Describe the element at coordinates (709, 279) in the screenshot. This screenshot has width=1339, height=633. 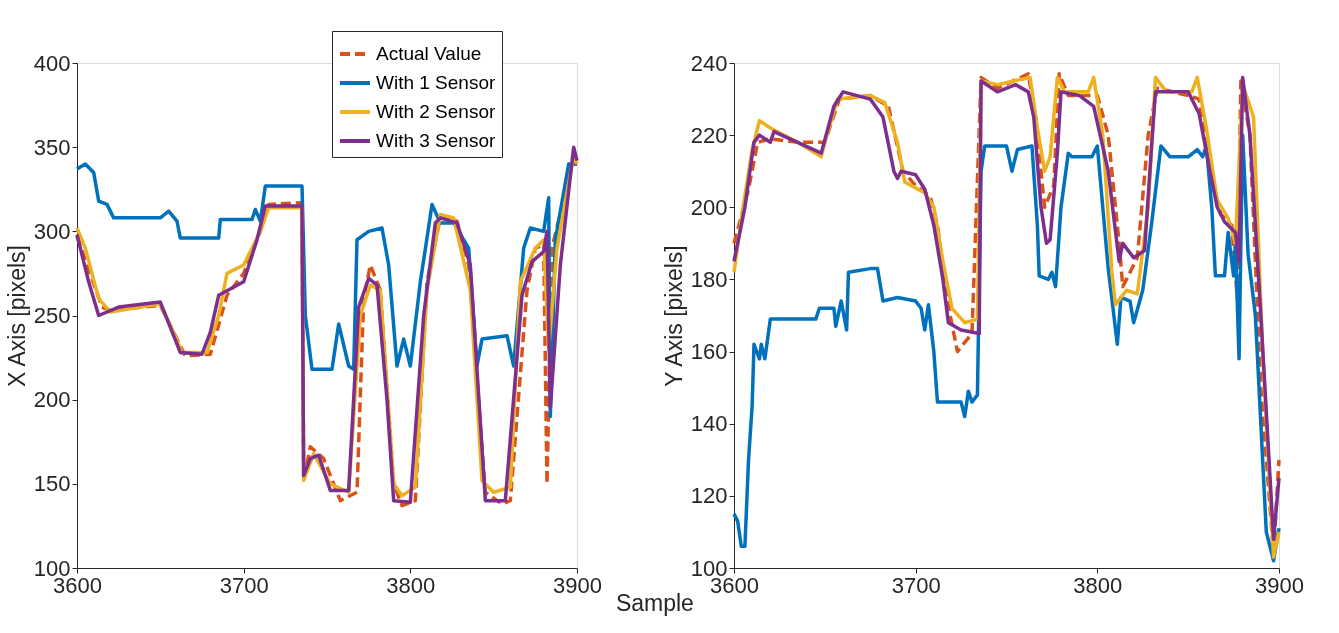
I see `y-tick-label: 180` at that location.